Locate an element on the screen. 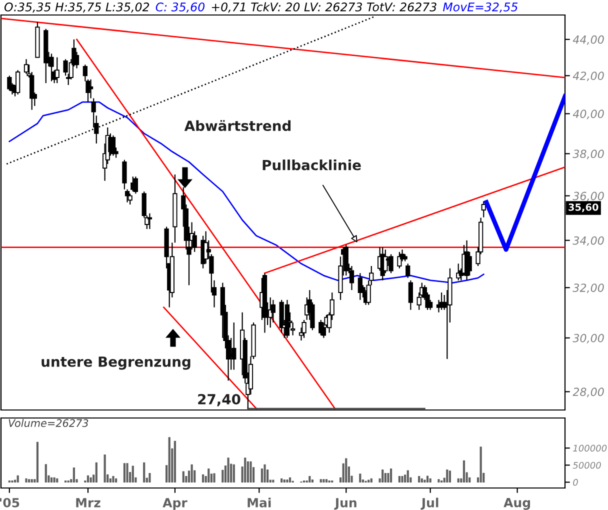 This screenshot has width=608, height=510. text: 35,60 is located at coordinates (583, 207).